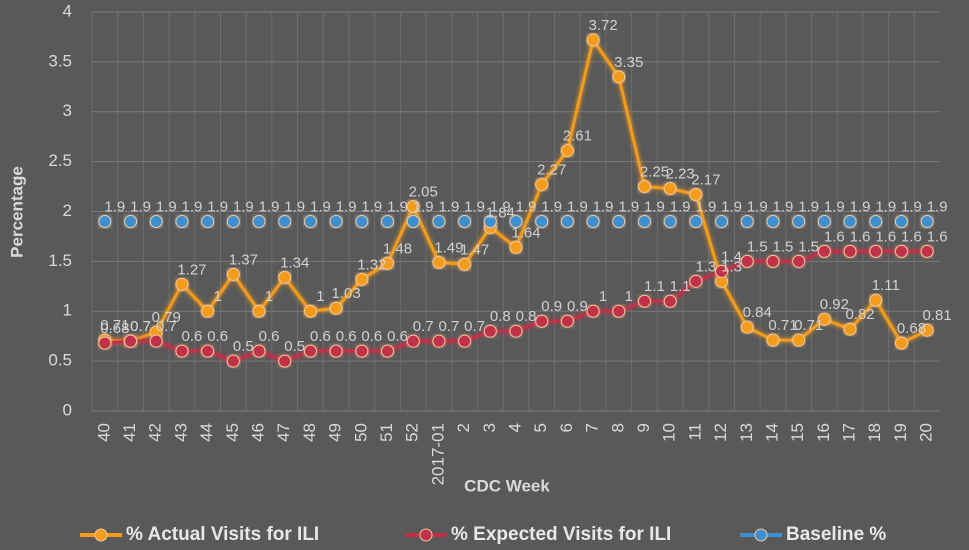 The height and width of the screenshot is (550, 969). What do you see at coordinates (525, 232) in the screenshot?
I see `data-label: 1.64` at bounding box center [525, 232].